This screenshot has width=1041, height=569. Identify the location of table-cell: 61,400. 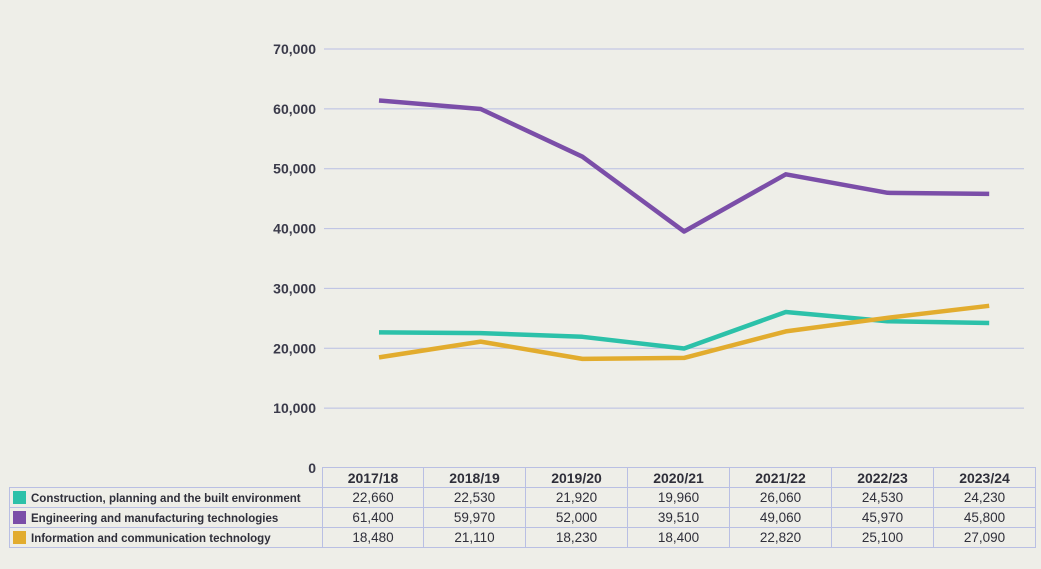
(373, 517).